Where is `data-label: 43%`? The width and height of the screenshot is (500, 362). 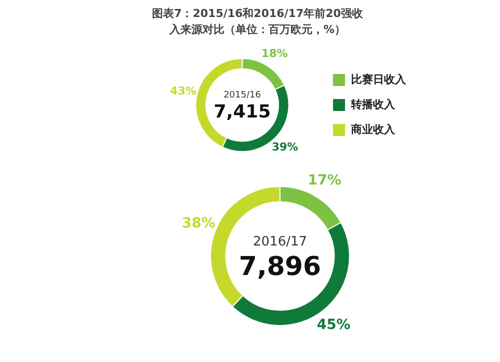 data-label: 43% is located at coordinates (183, 91).